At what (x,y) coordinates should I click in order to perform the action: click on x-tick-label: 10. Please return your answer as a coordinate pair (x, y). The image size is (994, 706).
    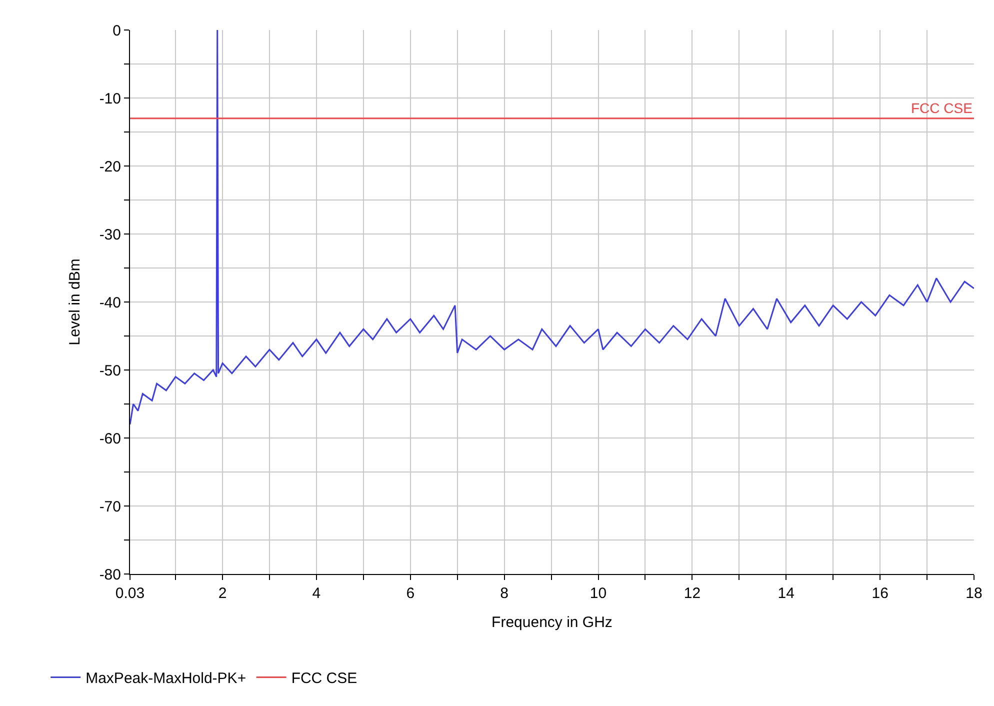
    Looking at the image, I should click on (598, 593).